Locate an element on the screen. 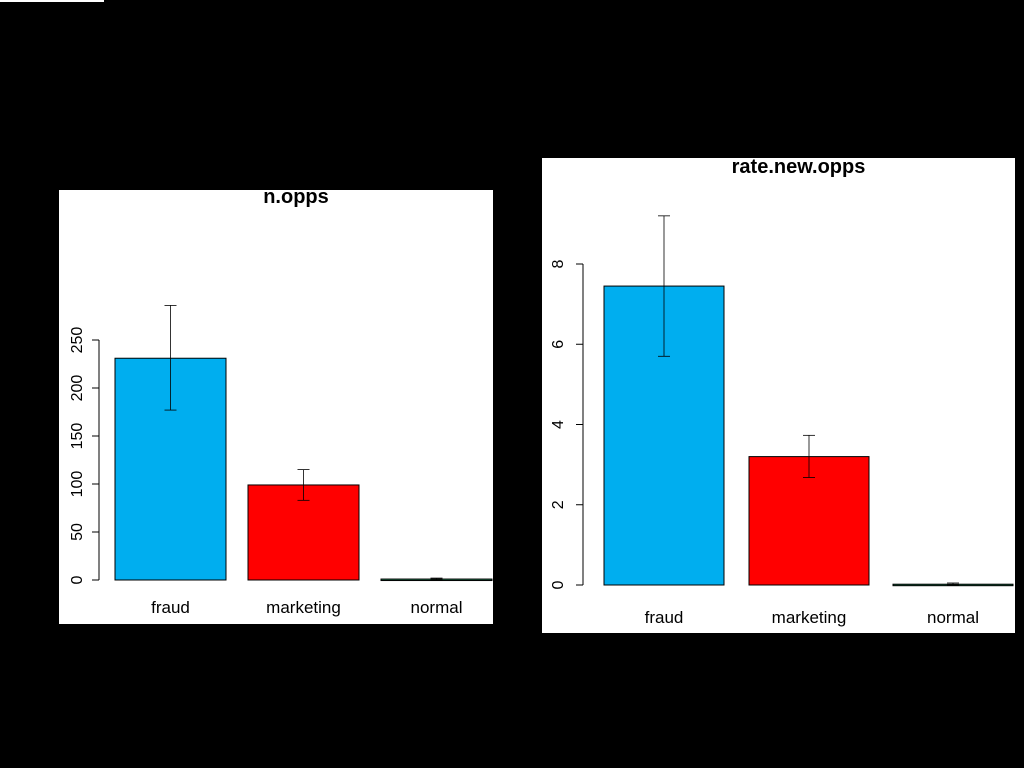 This screenshot has height=768, width=1024. y-tick-label: 50 is located at coordinates (77, 532).